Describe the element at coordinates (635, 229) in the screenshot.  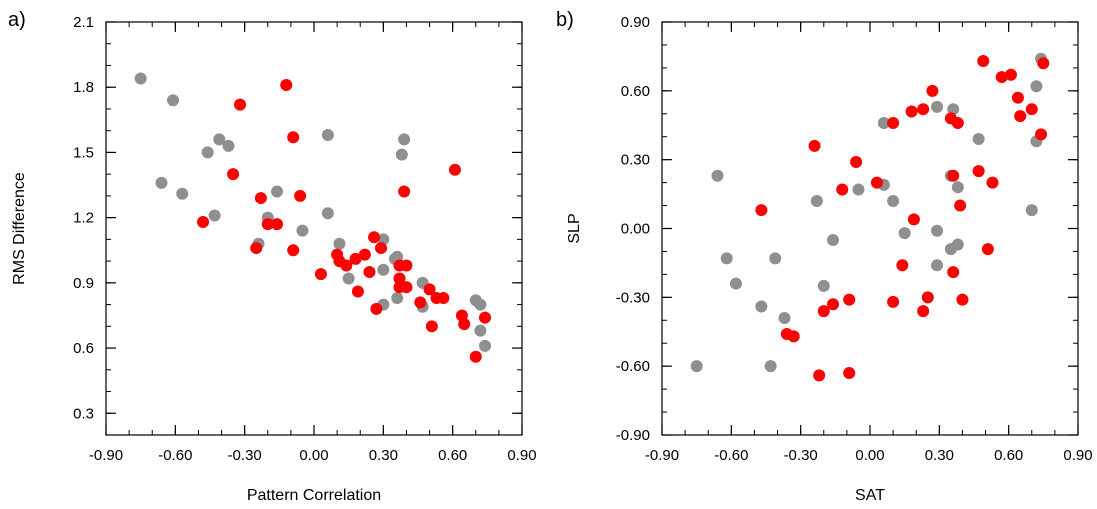
I see `y-tick-label: 0.00` at that location.